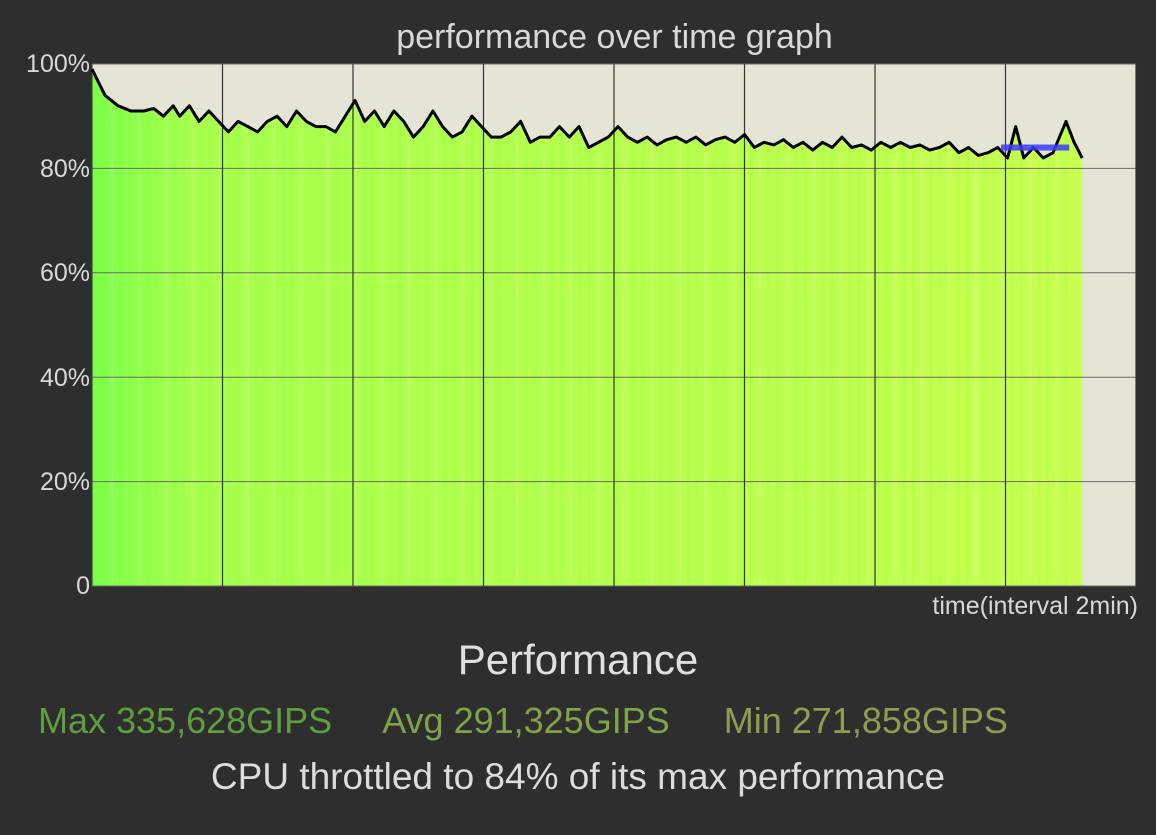 The width and height of the screenshot is (1156, 835). What do you see at coordinates (614, 37) in the screenshot?
I see `chart-title: performance over time graph` at bounding box center [614, 37].